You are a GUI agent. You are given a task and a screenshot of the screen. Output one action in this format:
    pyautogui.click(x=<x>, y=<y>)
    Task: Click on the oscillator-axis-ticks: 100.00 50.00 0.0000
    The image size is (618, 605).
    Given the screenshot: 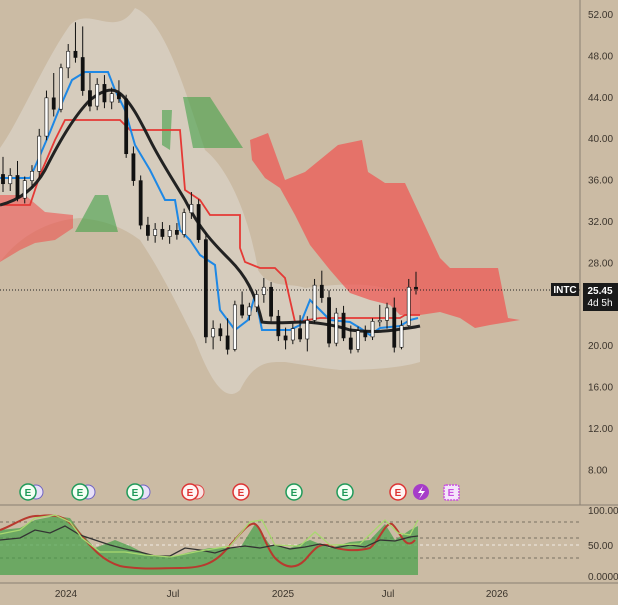 What is the action you would take?
    pyautogui.click(x=603, y=544)
    